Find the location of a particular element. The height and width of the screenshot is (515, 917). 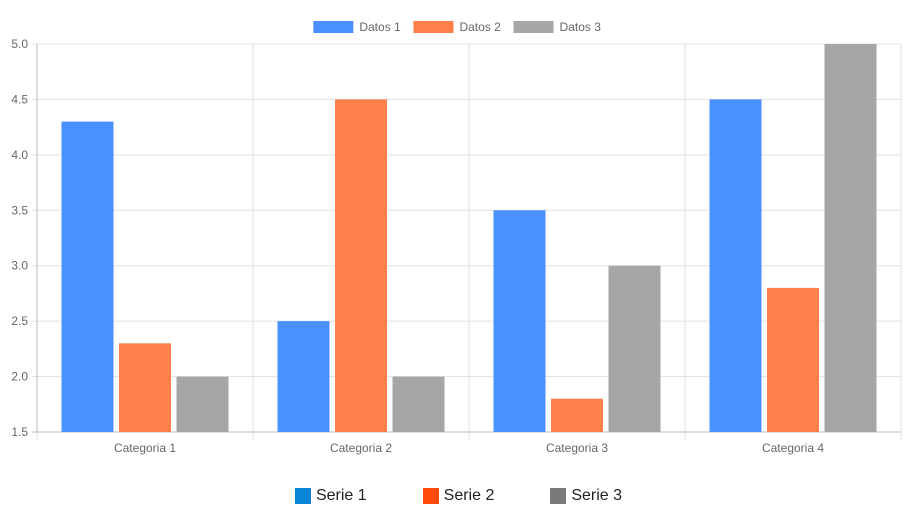

serie-2-swatch is located at coordinates (430, 496).